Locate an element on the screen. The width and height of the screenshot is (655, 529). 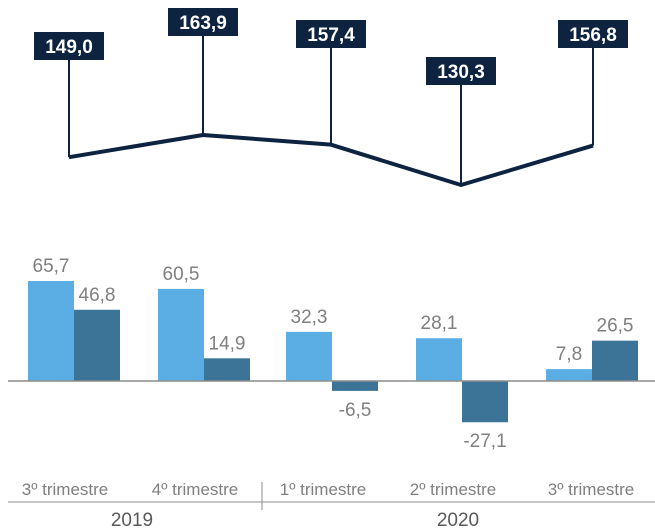
bar-value-label: 65,7 is located at coordinates (51, 266).